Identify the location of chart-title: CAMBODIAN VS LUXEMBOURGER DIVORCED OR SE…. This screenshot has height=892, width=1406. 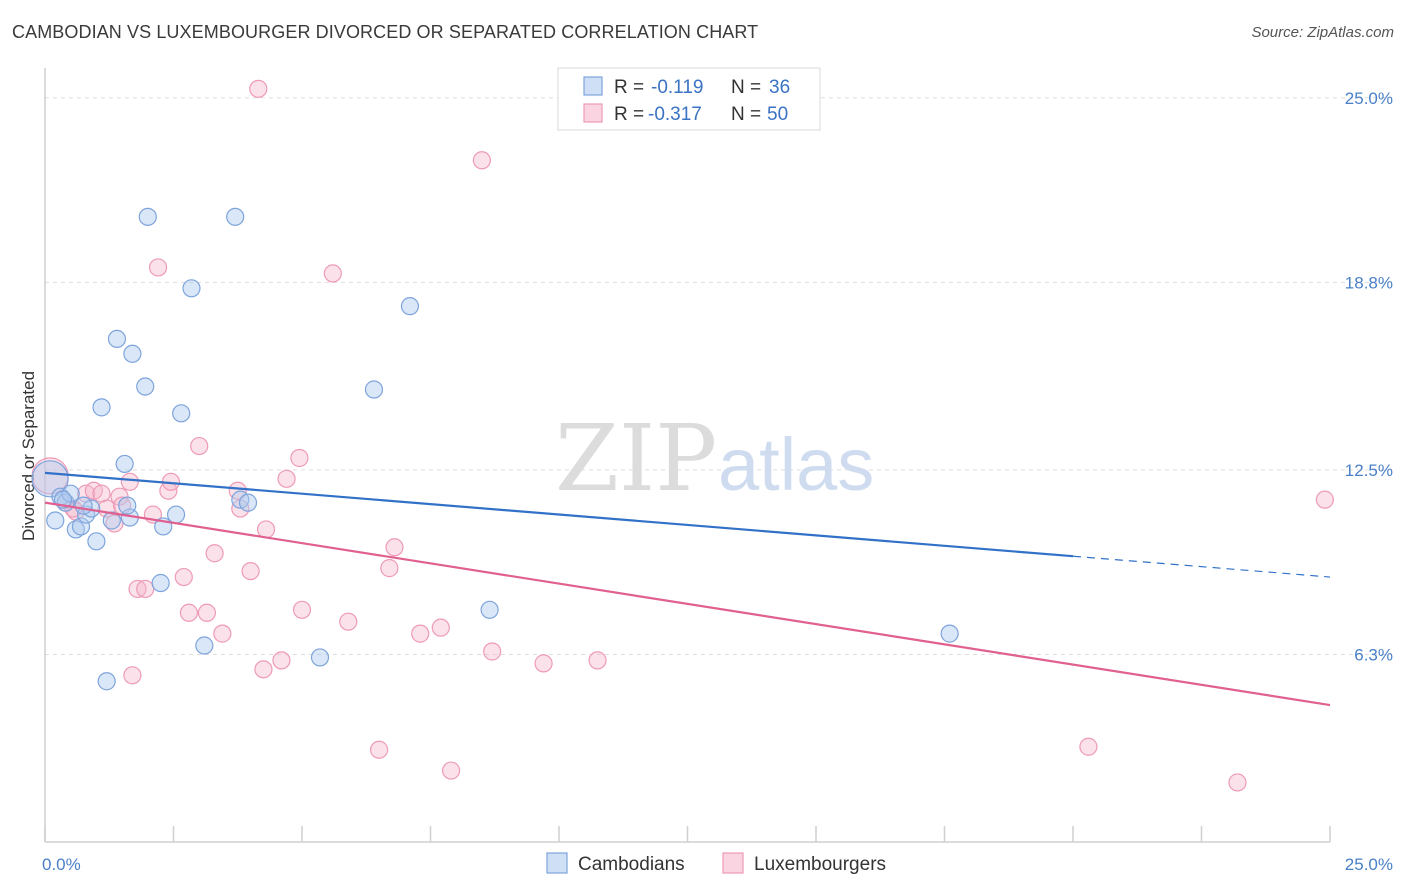
(385, 32).